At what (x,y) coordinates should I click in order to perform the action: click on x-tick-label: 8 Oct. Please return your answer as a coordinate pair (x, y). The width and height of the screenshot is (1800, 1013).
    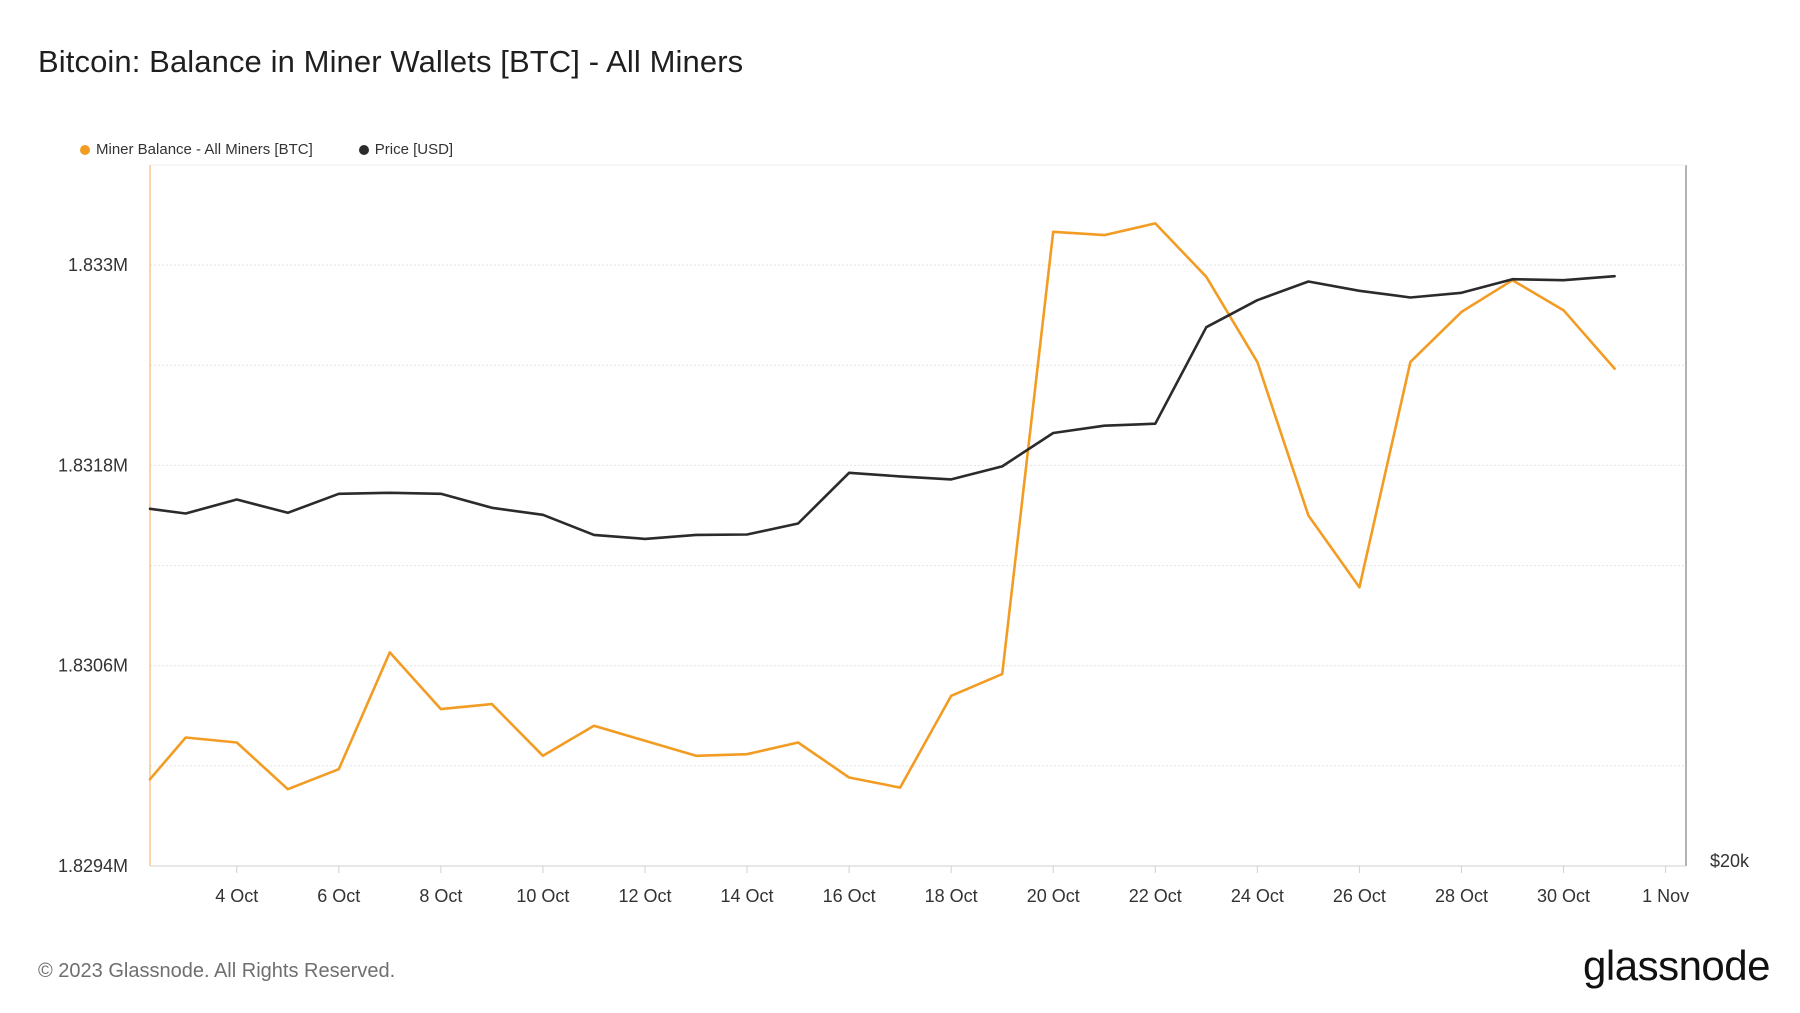
    Looking at the image, I should click on (440, 896).